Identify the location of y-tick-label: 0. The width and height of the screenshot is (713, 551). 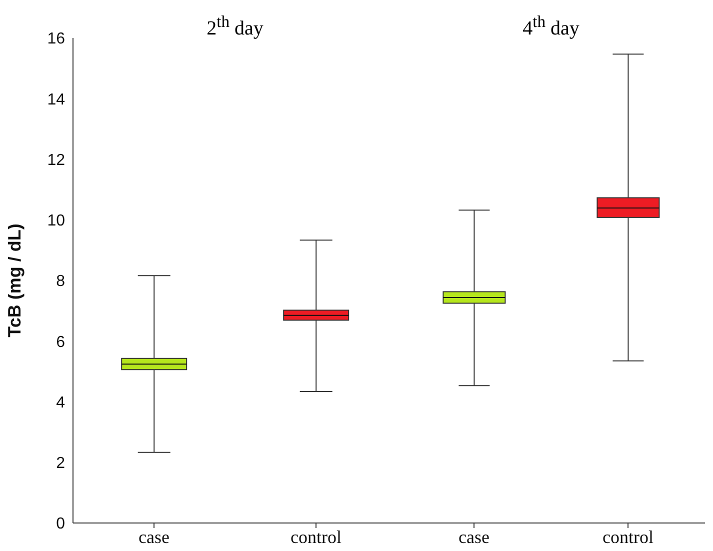
(61, 524).